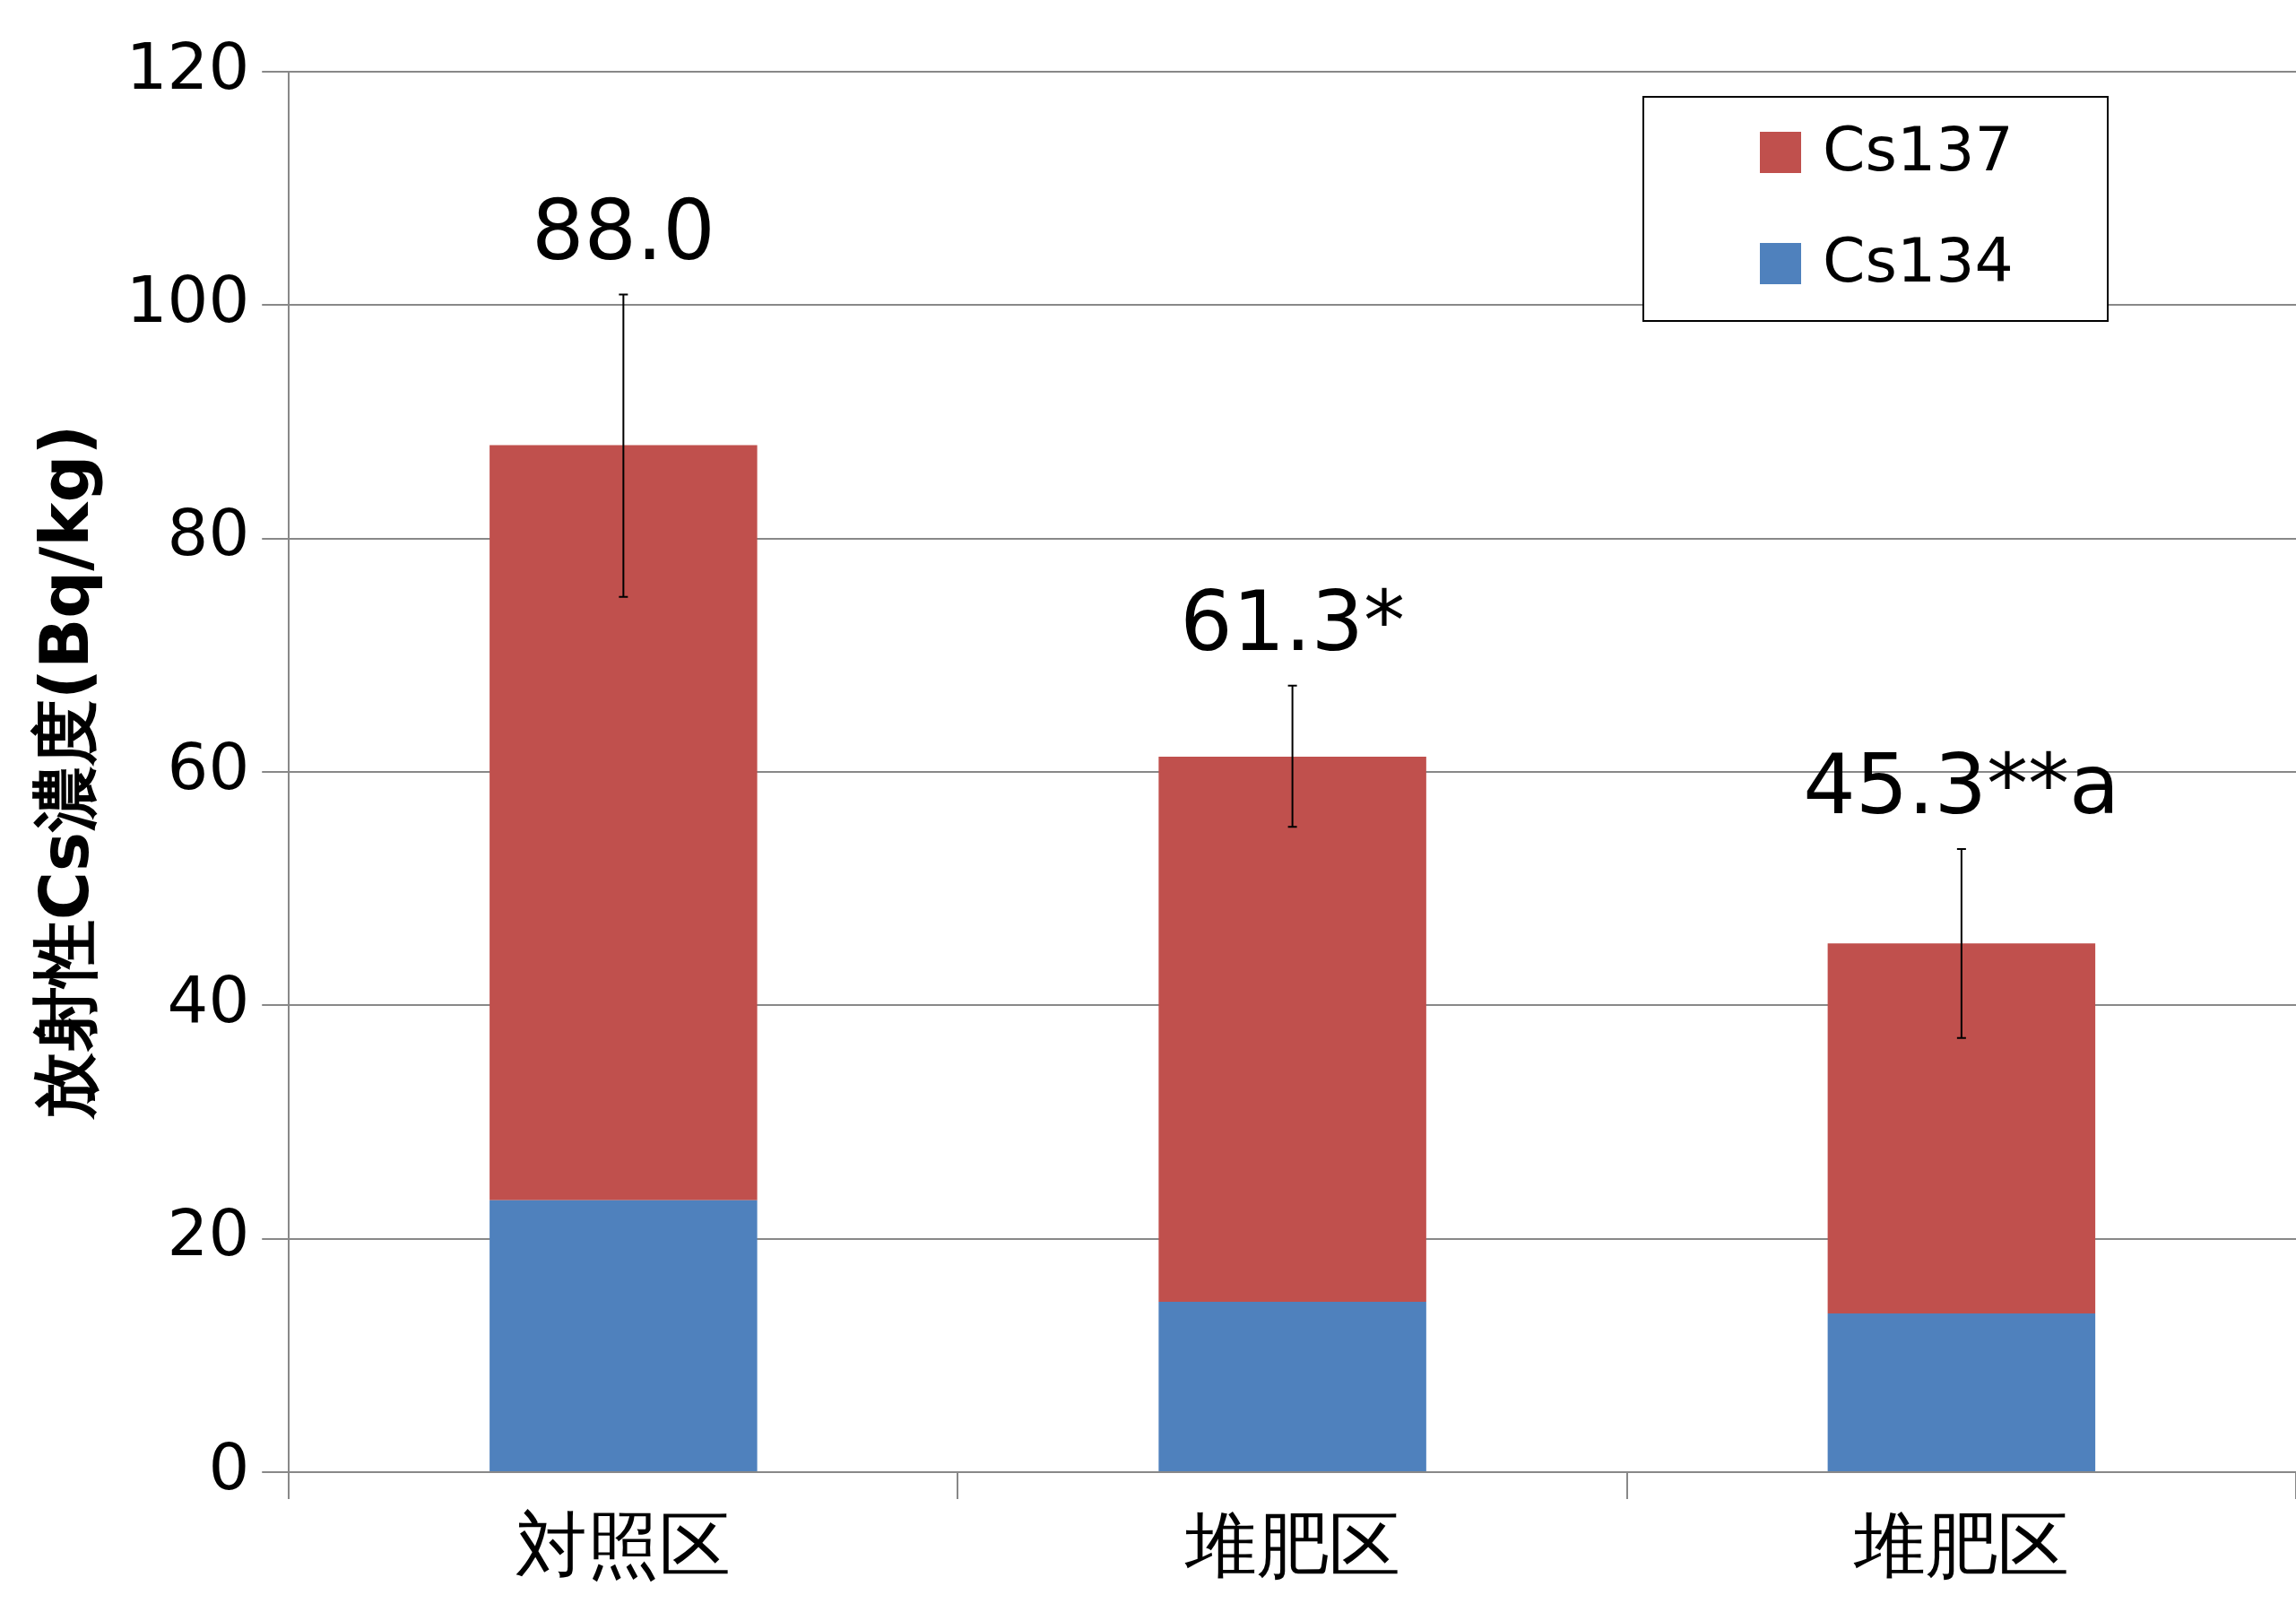 Image resolution: width=2296 pixels, height=1612 pixels. Describe the element at coordinates (208, 533) in the screenshot. I see `y-tick-label: 80` at that location.